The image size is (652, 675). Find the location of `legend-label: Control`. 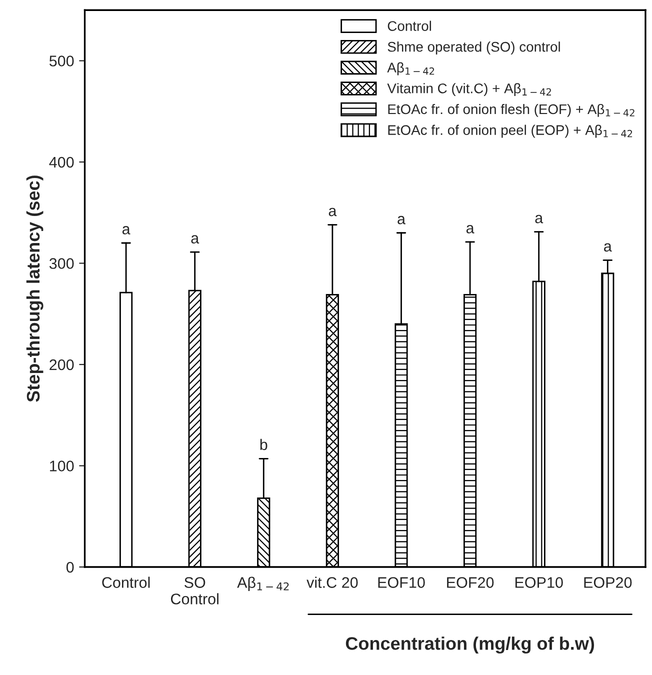

legend-label: Control is located at coordinates (409, 25).